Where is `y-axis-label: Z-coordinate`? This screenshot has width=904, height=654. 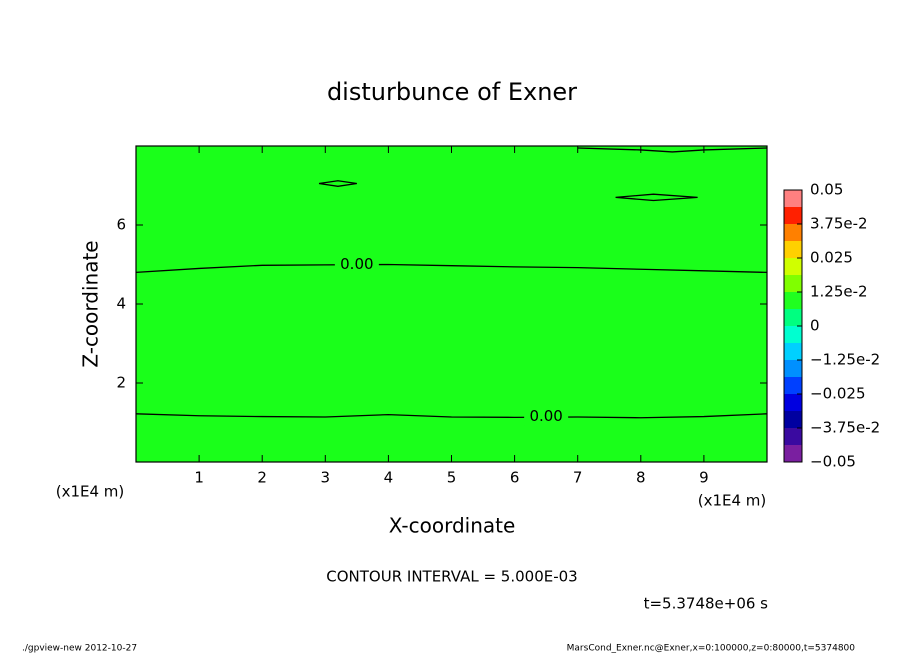 y-axis-label: Z-coordinate is located at coordinates (91, 303).